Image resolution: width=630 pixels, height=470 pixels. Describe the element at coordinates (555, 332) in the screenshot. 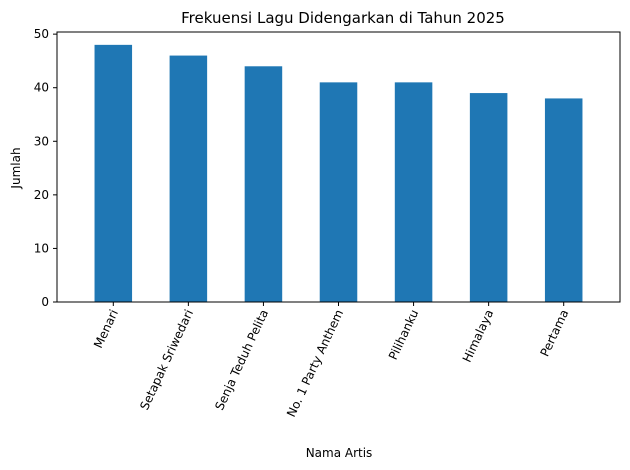

I see `x-tick-label: Pertama` at that location.